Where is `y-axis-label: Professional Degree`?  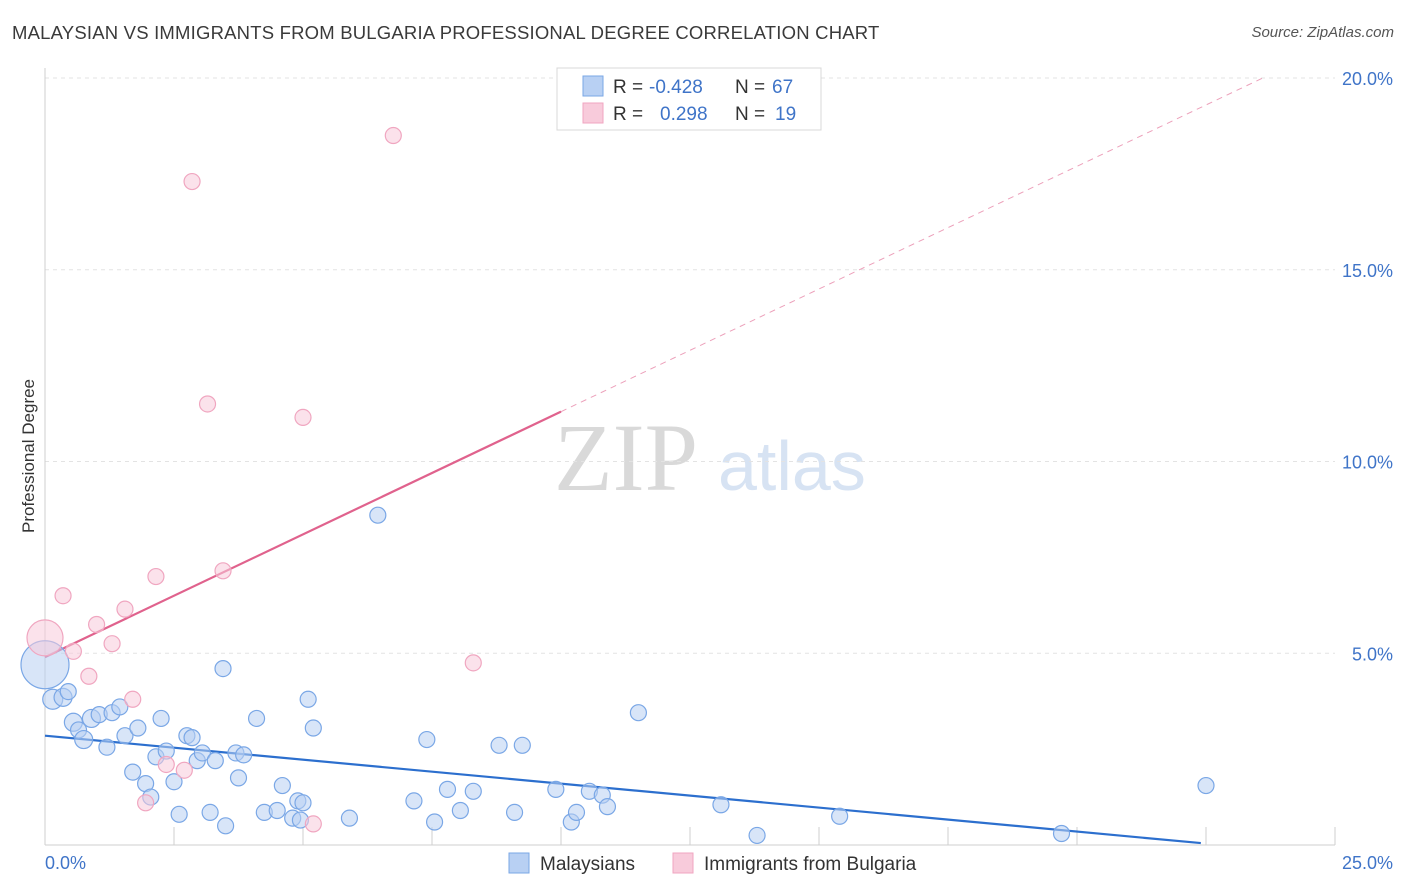
y-axis-label: Professional Degree is located at coordinates (28, 456).